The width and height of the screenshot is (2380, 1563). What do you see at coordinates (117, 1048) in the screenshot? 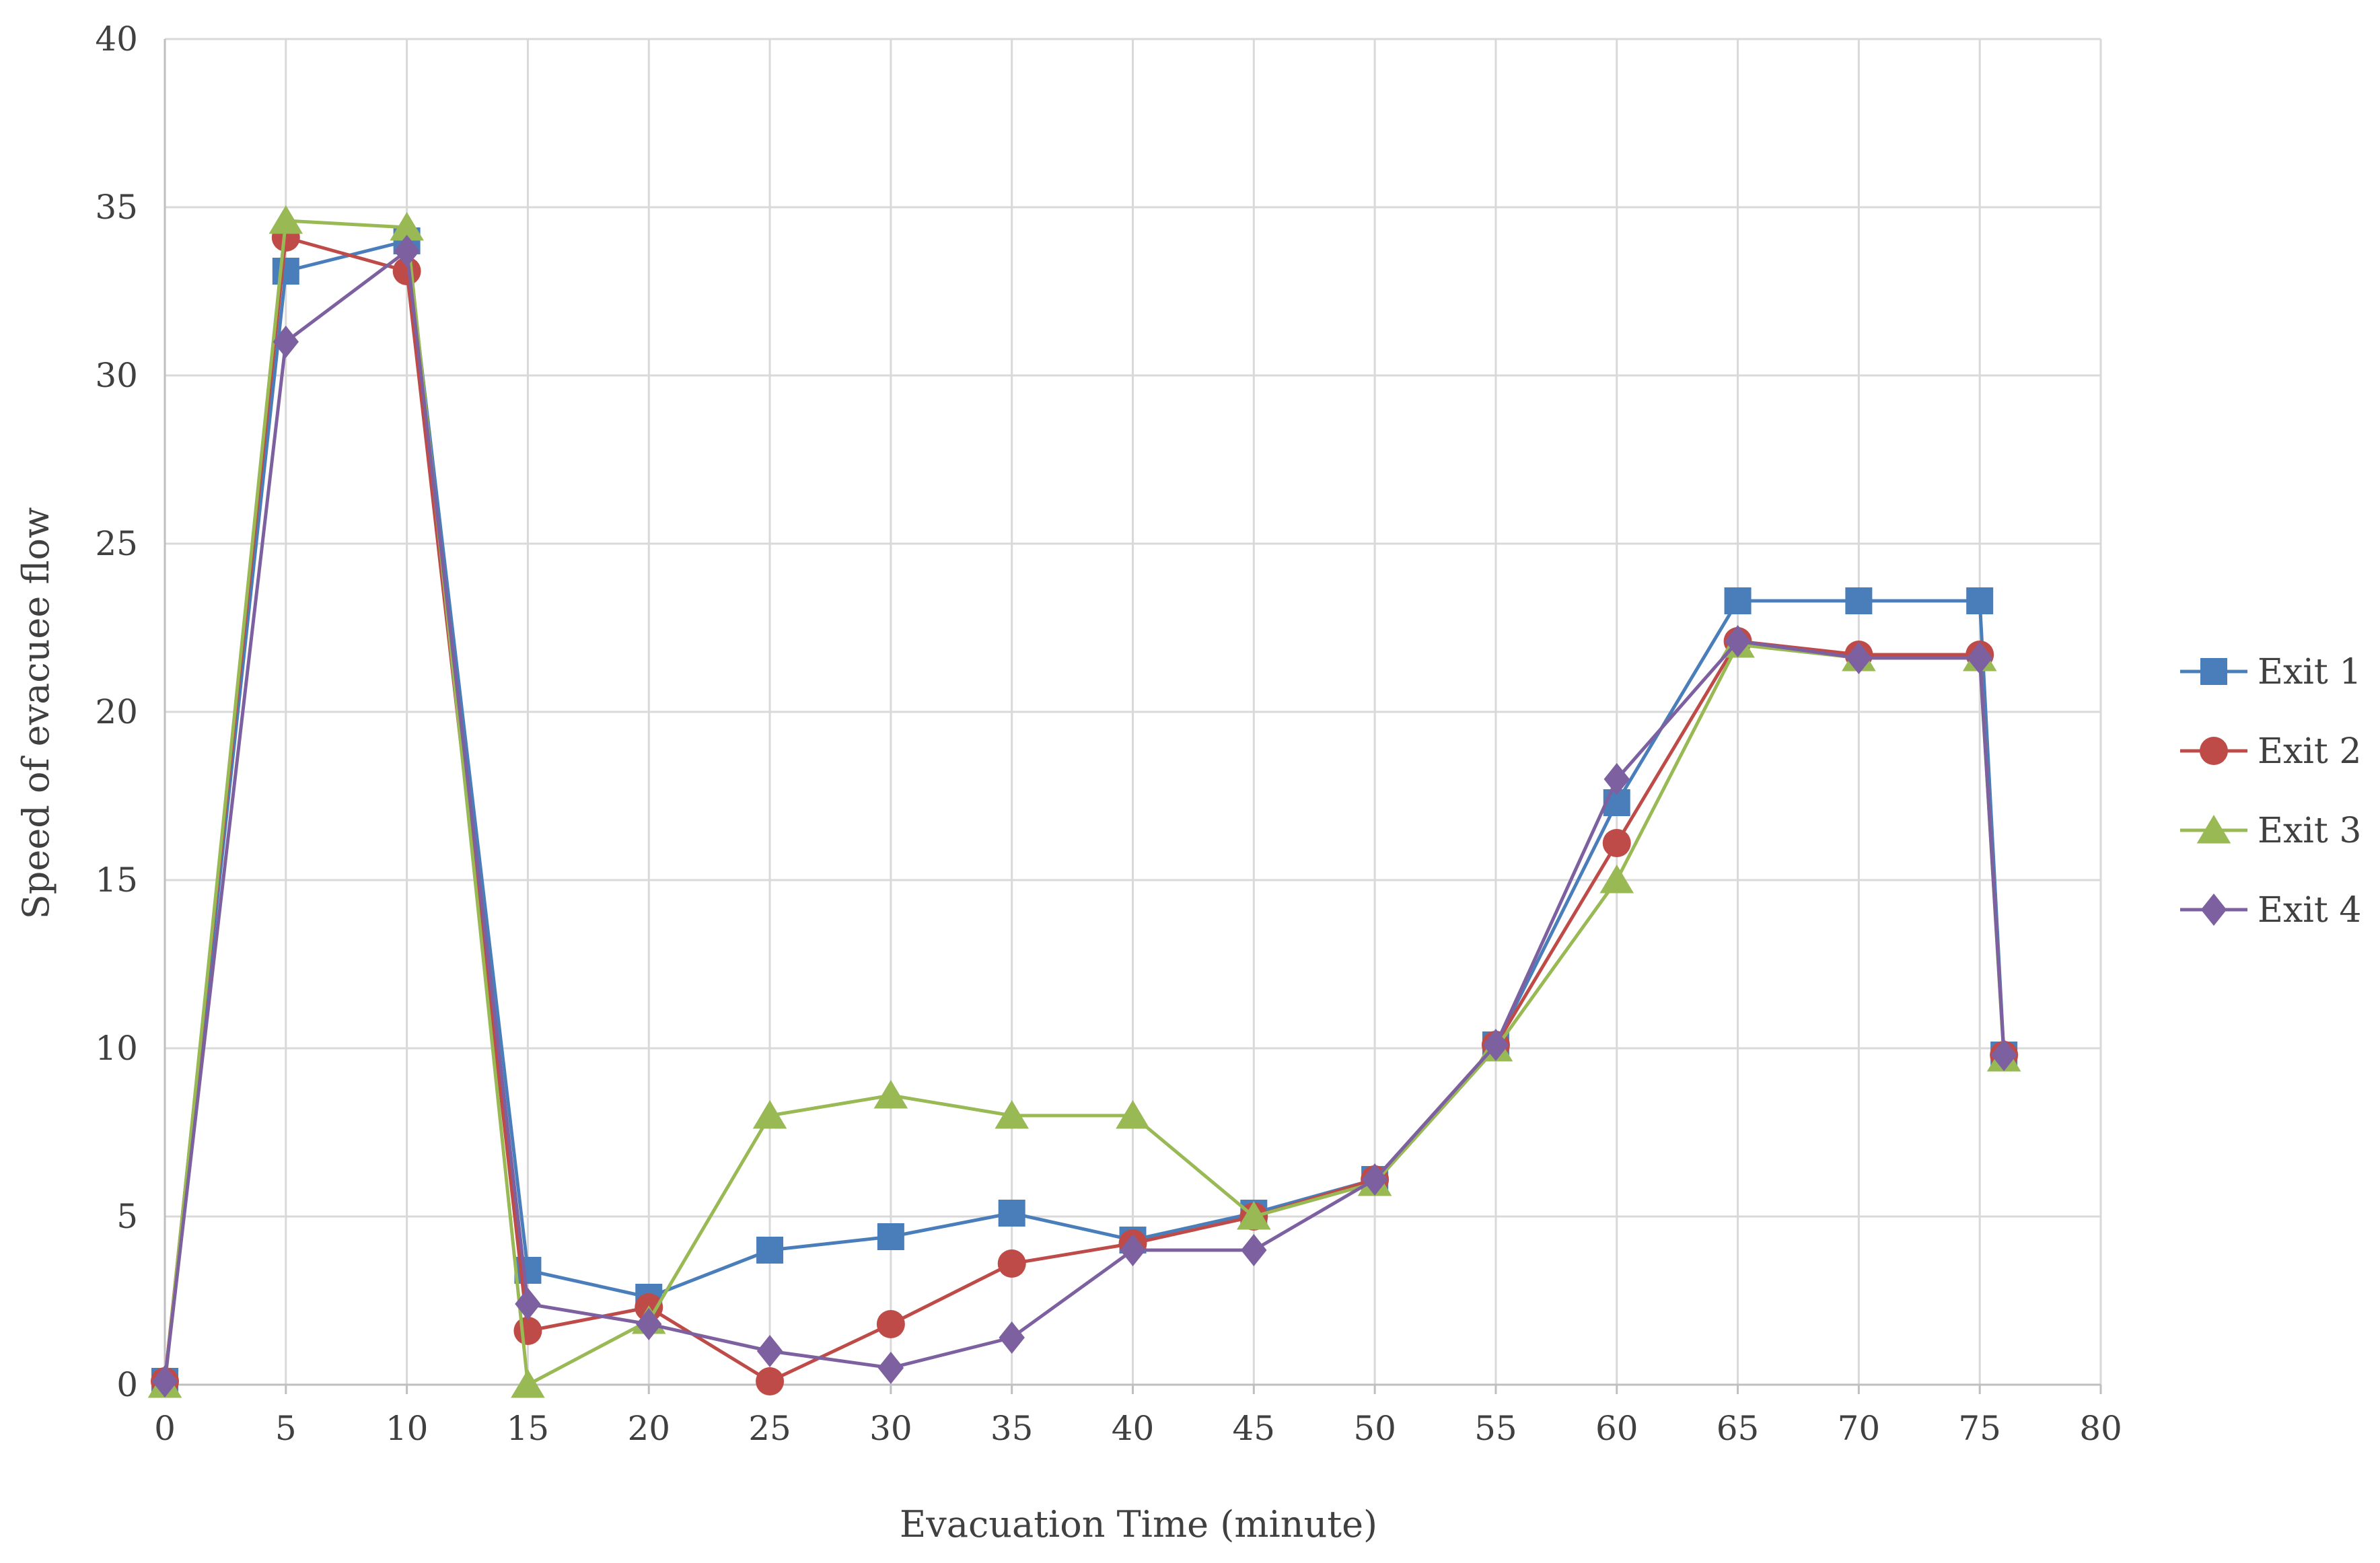
I see `y-tick-label: 10` at bounding box center [117, 1048].